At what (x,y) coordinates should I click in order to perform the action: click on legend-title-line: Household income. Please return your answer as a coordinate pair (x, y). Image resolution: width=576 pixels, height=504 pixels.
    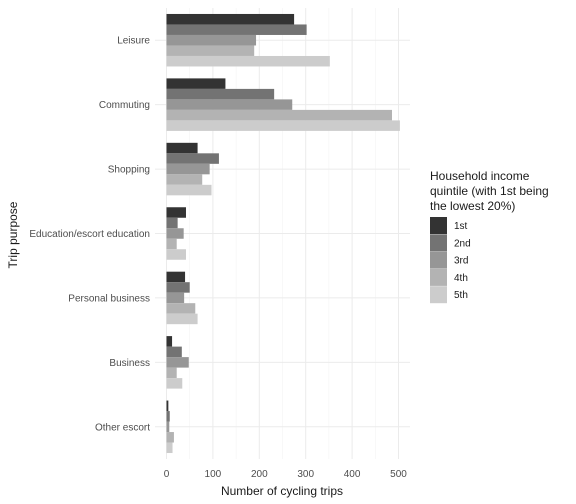
    Looking at the image, I should click on (480, 176).